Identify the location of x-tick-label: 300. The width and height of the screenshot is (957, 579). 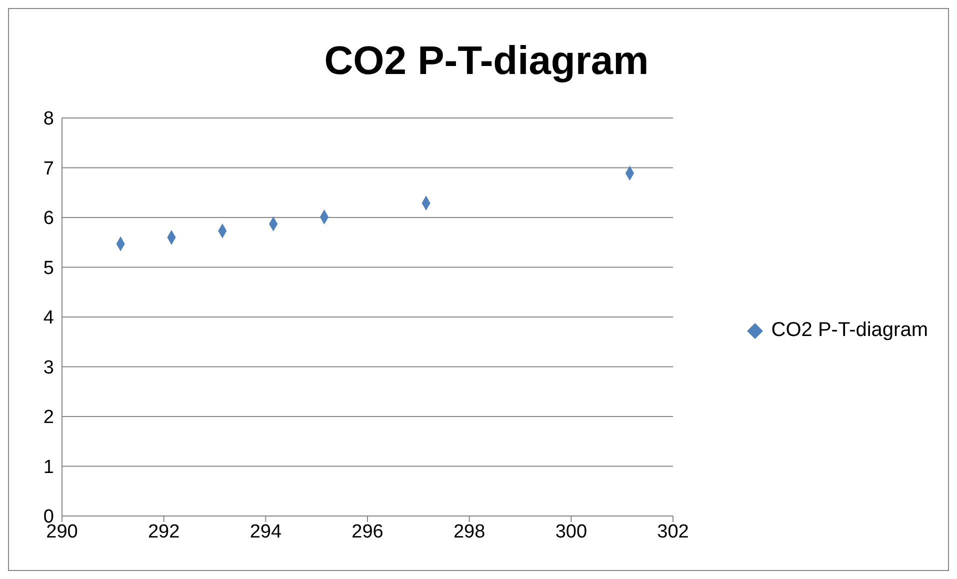
(571, 531).